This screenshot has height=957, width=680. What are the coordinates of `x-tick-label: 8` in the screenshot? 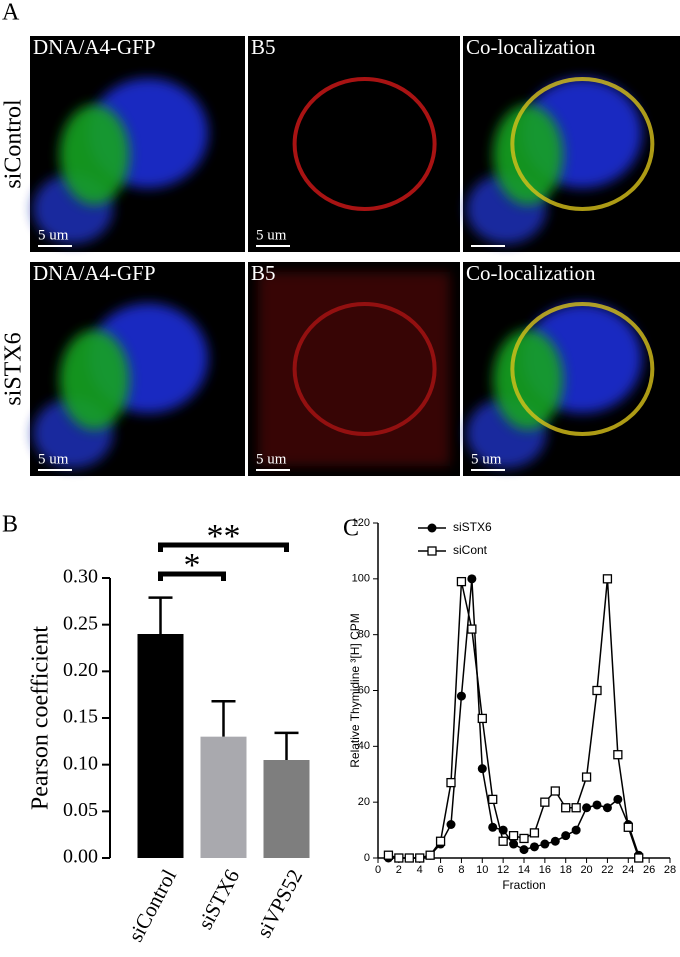 It's located at (461, 870).